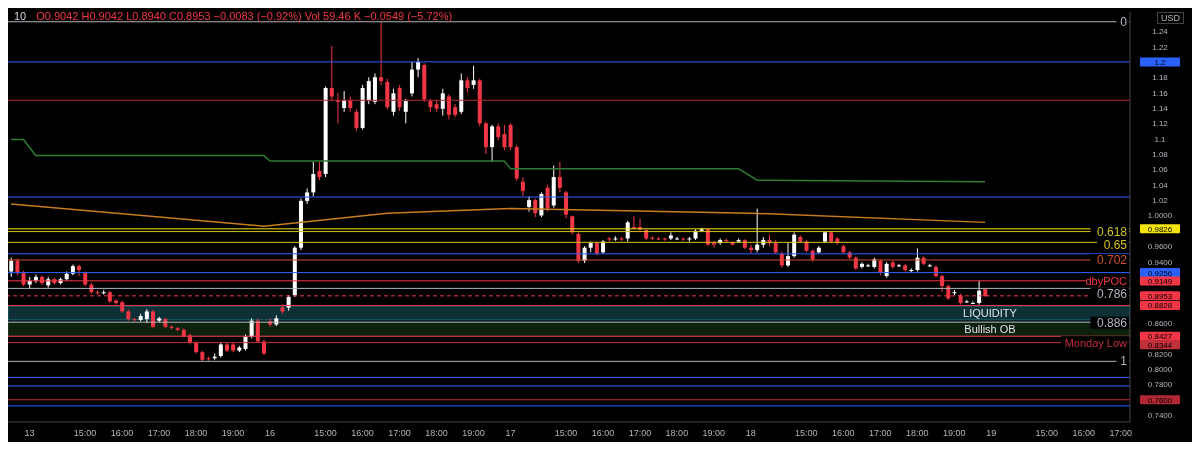  Describe the element at coordinates (1160, 370) in the screenshot. I see `y-tick-label: 0.8000` at that location.